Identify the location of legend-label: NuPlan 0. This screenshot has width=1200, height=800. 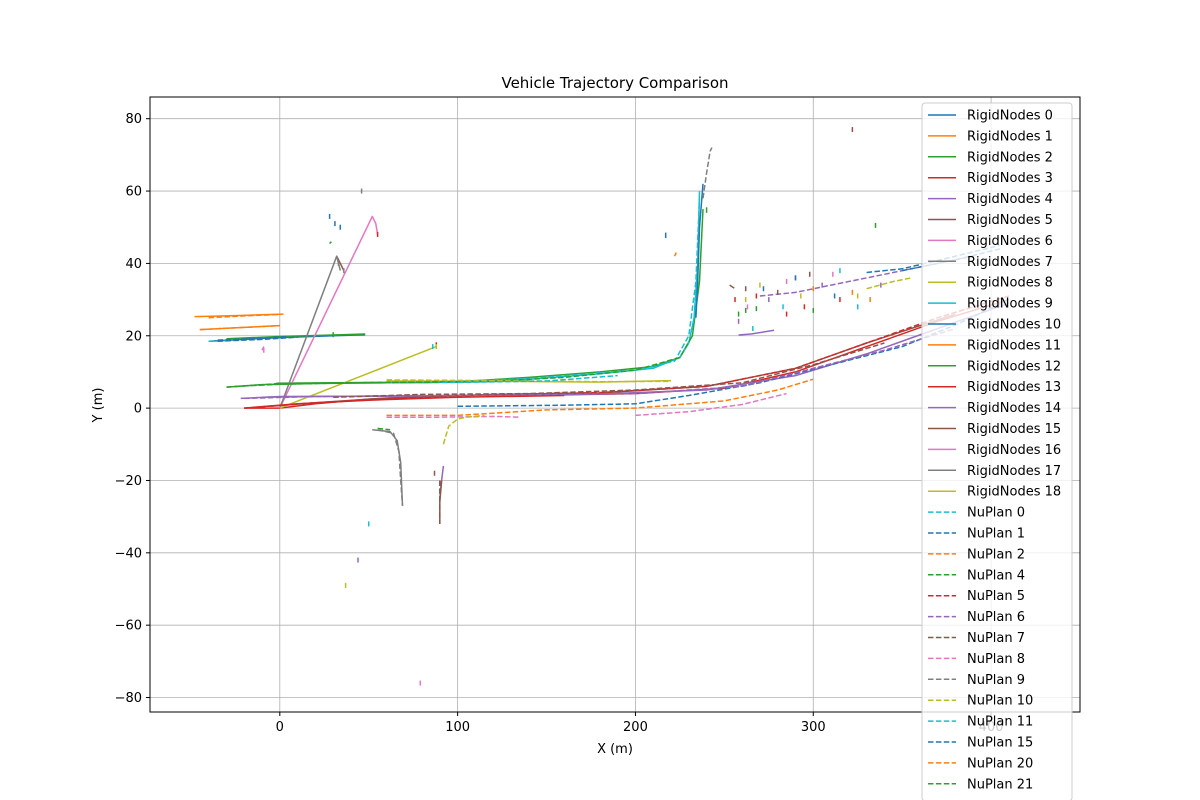
(996, 513).